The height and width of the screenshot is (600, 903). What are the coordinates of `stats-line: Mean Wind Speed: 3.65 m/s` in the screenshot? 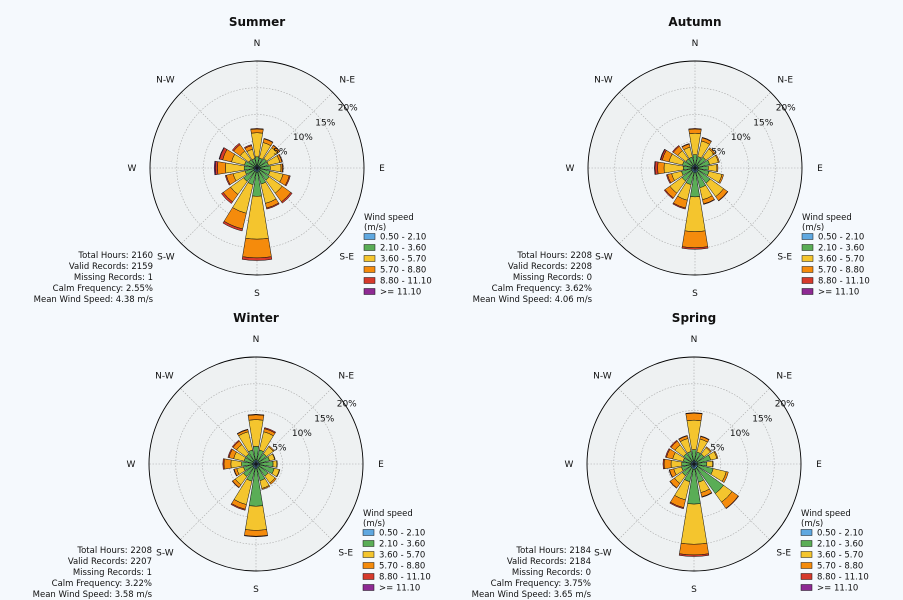 It's located at (532, 595).